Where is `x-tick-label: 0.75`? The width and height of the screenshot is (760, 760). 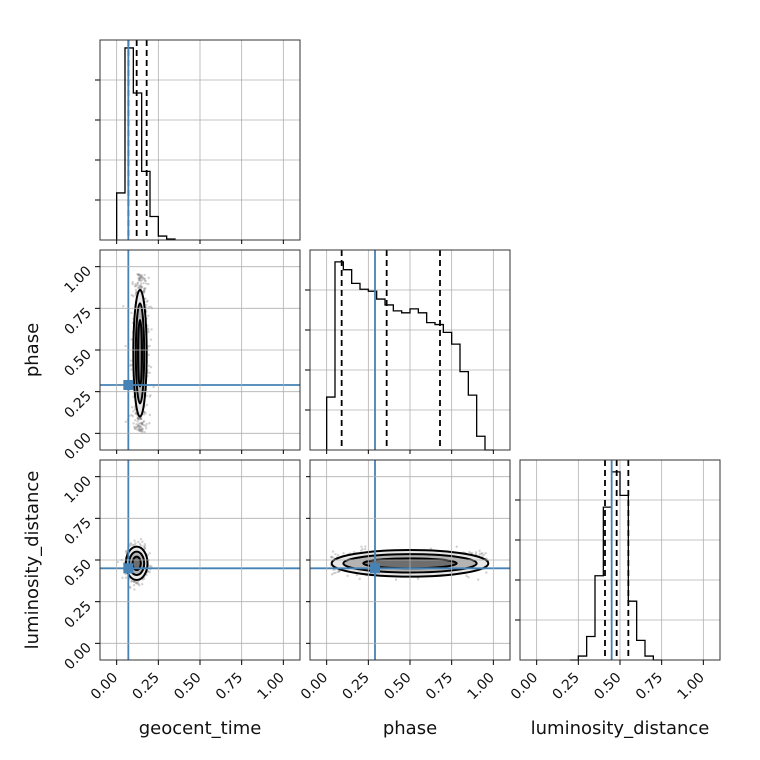 x-tick-label: 0.75 is located at coordinates (229, 686).